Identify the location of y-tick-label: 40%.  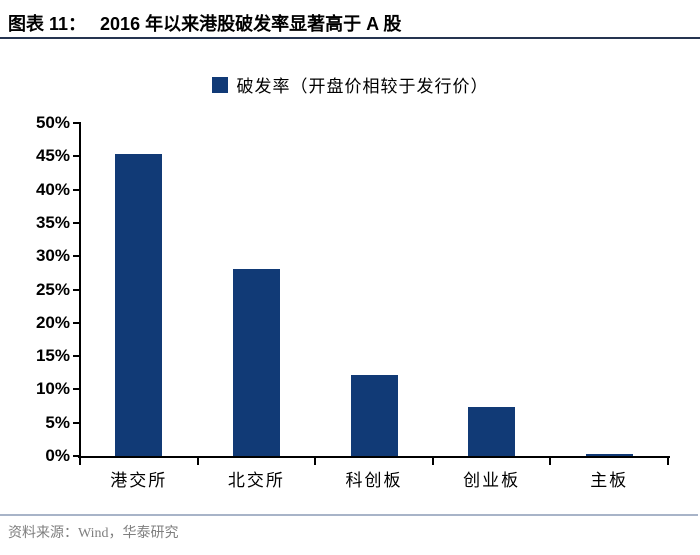
(52, 189).